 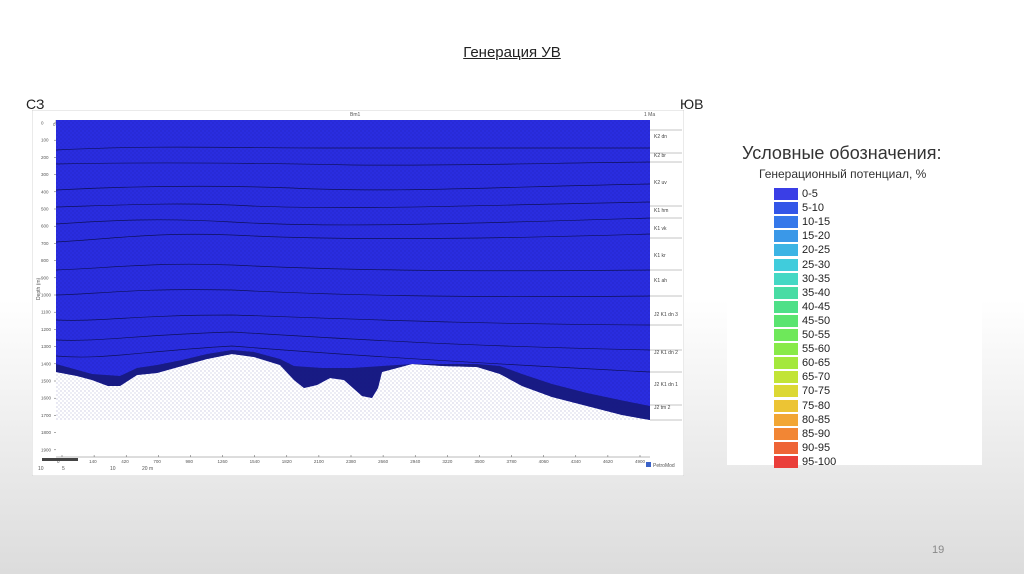 What do you see at coordinates (648, 464) in the screenshot?
I see `petromod-logo-icon` at bounding box center [648, 464].